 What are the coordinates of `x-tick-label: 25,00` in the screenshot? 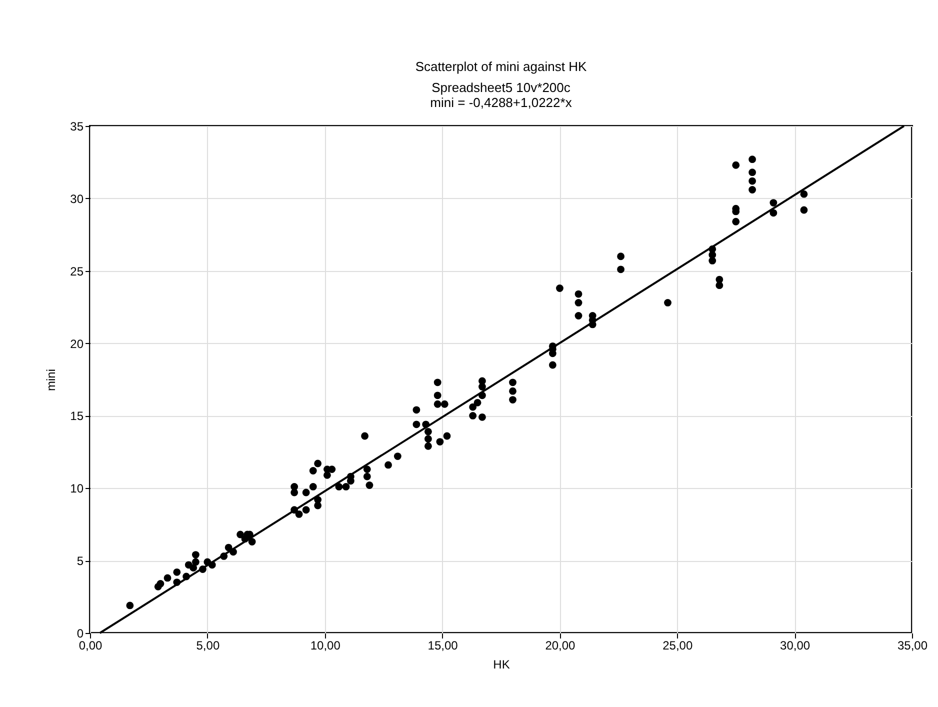 It's located at (677, 645).